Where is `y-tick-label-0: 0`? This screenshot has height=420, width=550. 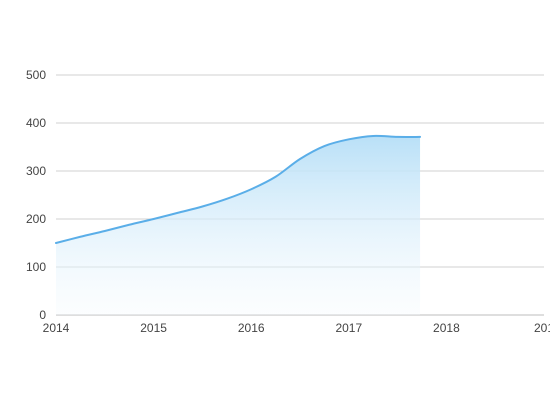
y-tick-label-0: 0 is located at coordinates (42, 315).